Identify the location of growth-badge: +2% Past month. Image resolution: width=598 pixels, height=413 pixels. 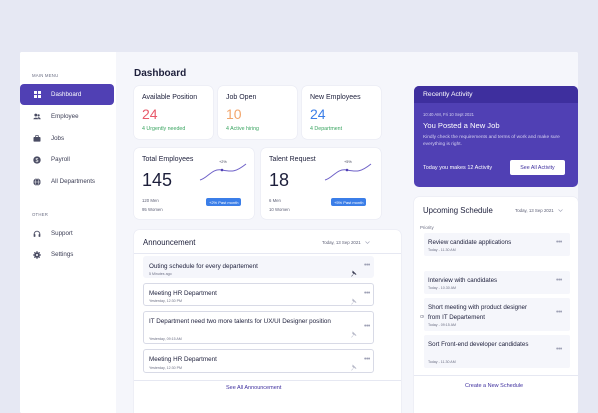
(224, 202).